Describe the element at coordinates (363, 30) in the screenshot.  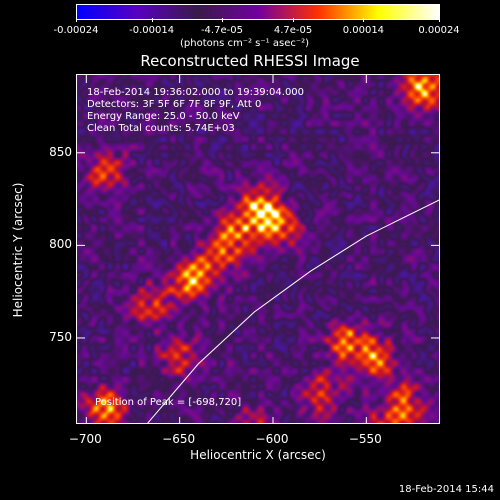
I see `colorbar-tick-label: 0.00014` at that location.